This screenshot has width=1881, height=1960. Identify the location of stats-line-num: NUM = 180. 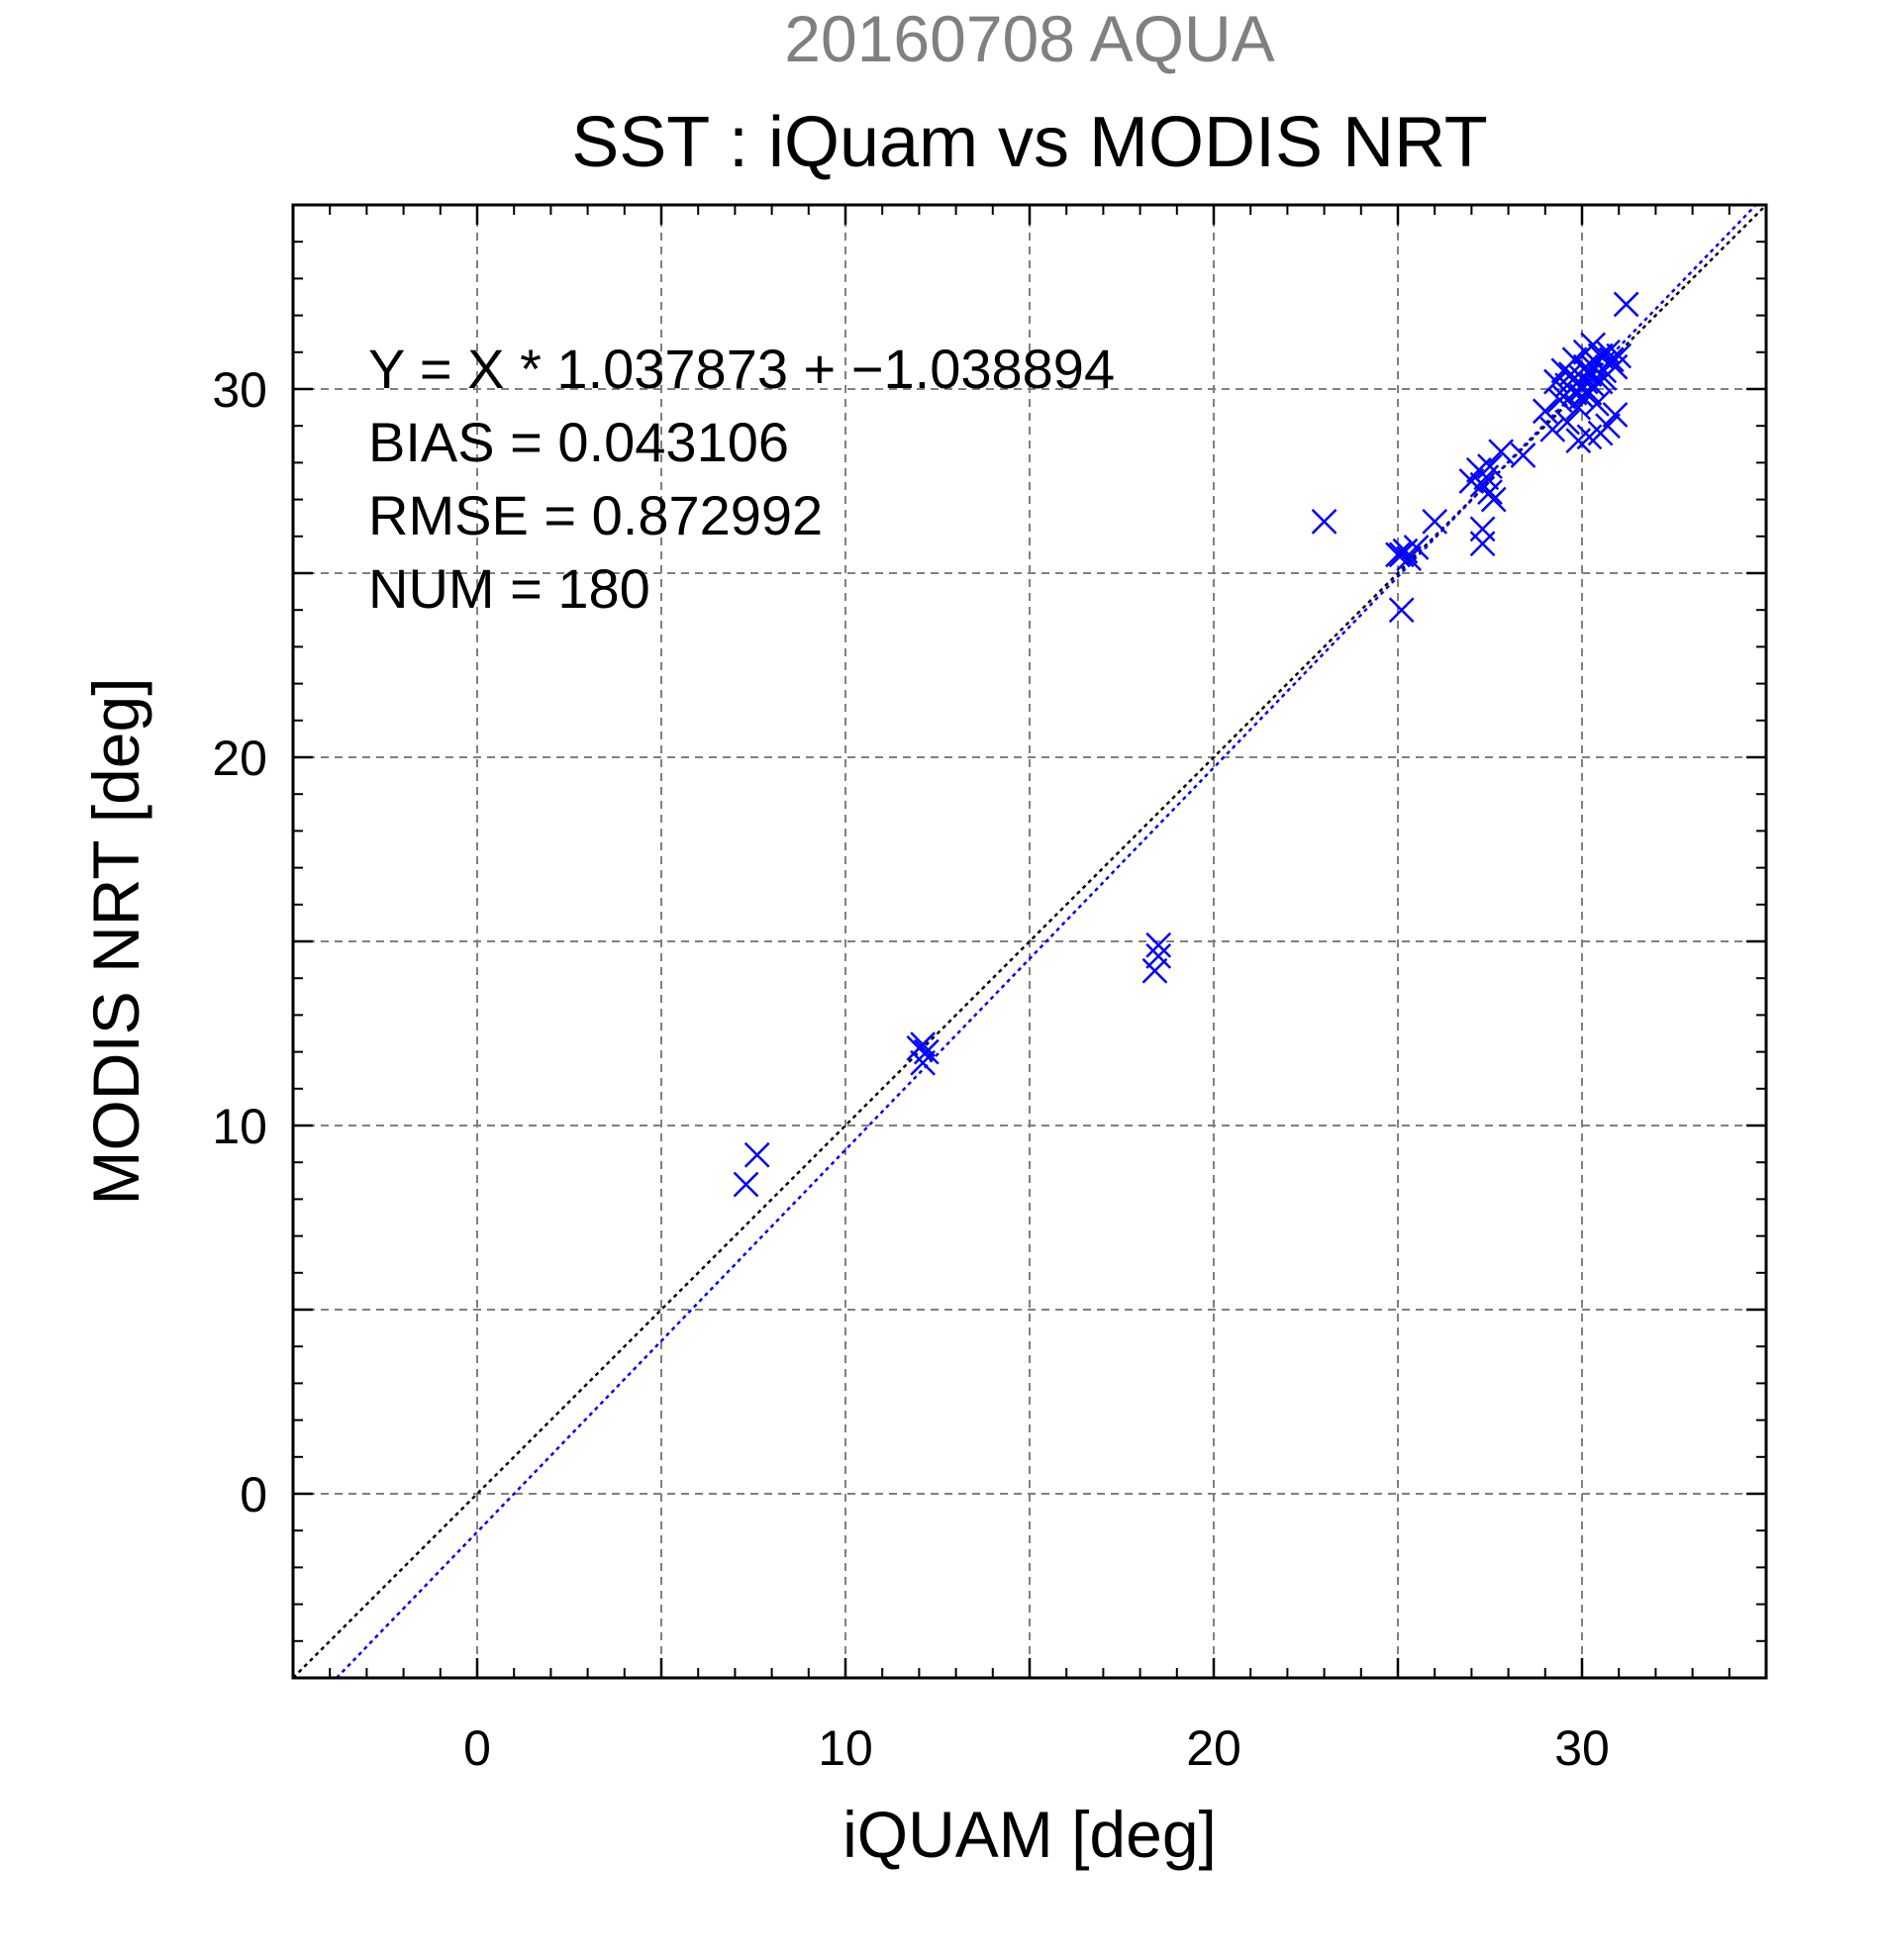
(509, 588).